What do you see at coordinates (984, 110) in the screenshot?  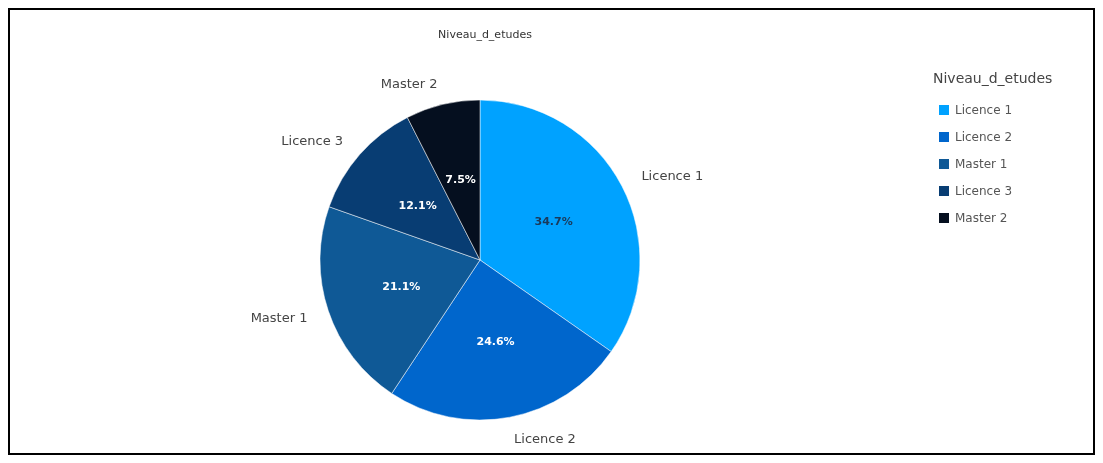 I see `legend-label: Licence 1` at bounding box center [984, 110].